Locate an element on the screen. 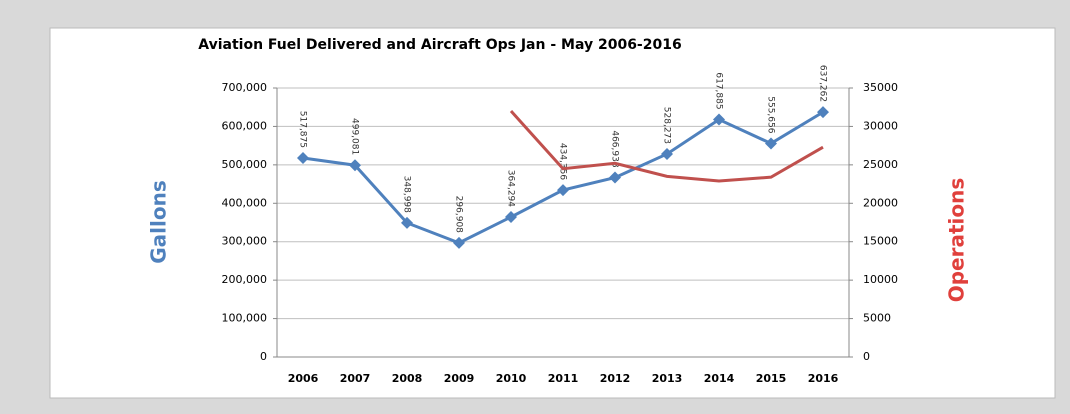 The height and width of the screenshot is (414, 1070). y2-axis-label: Operations is located at coordinates (957, 240).